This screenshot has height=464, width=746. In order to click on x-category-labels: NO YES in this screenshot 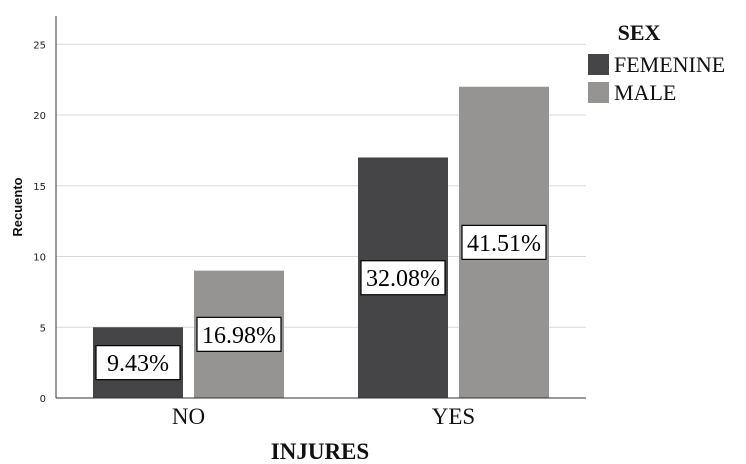, I will do `click(323, 416)`.